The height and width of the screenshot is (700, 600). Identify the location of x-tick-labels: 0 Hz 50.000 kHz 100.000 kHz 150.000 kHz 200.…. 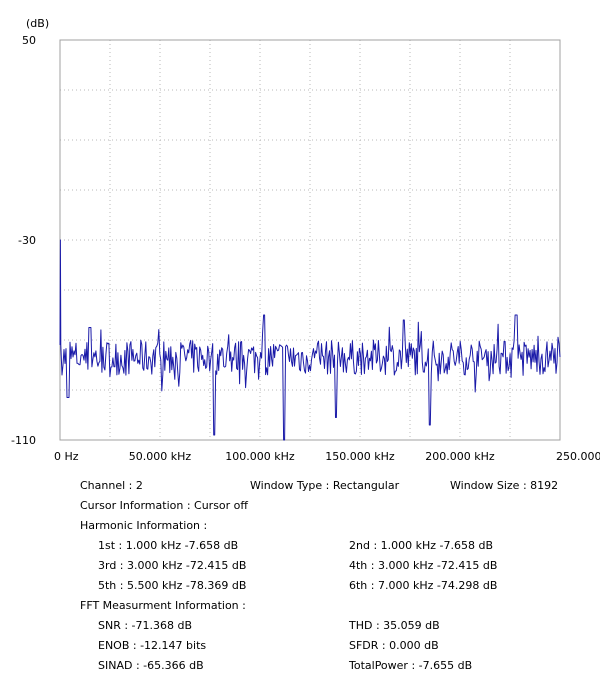
(327, 456).